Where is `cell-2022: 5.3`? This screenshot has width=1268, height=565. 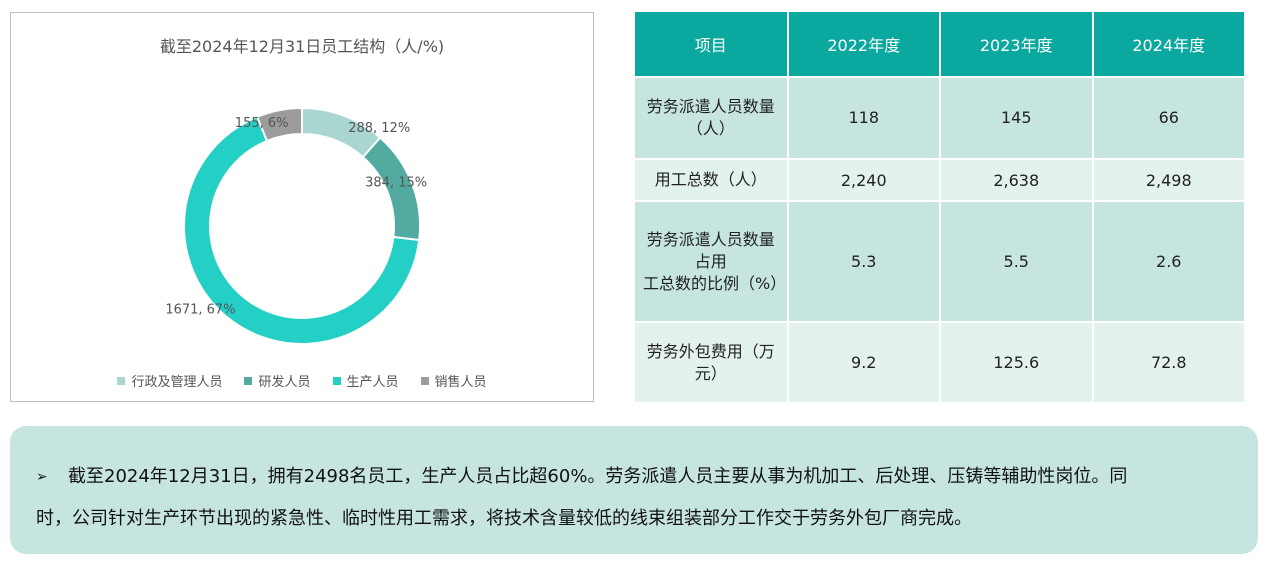
cell-2022: 5.3 is located at coordinates (864, 261).